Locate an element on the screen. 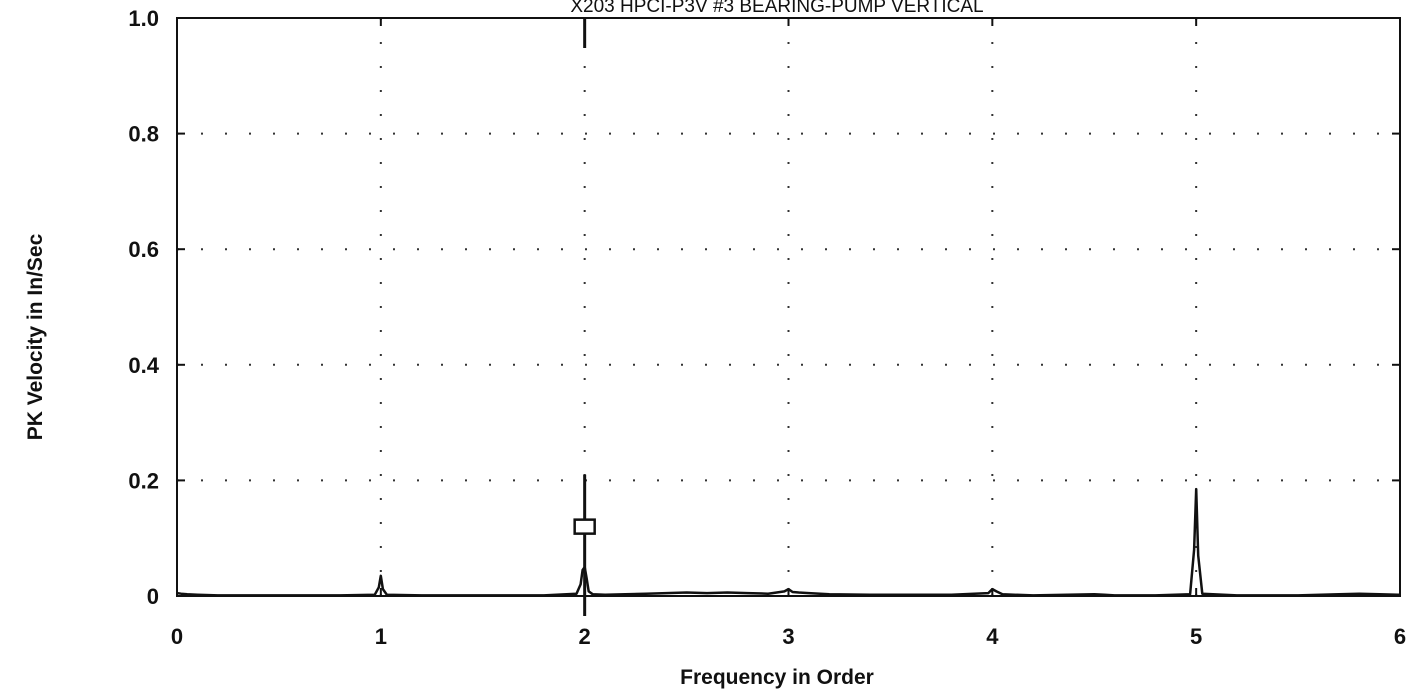 This screenshot has width=1417, height=691. x-tick-label: 3 is located at coordinates (788, 636).